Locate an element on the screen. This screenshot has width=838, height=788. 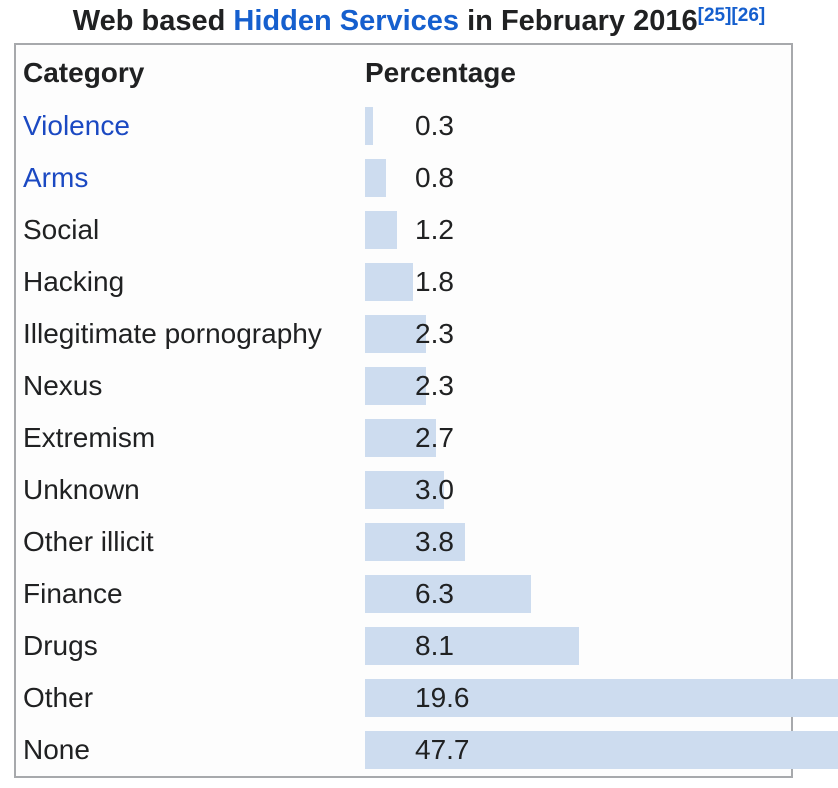
category-label: Other is located at coordinates (58, 697).